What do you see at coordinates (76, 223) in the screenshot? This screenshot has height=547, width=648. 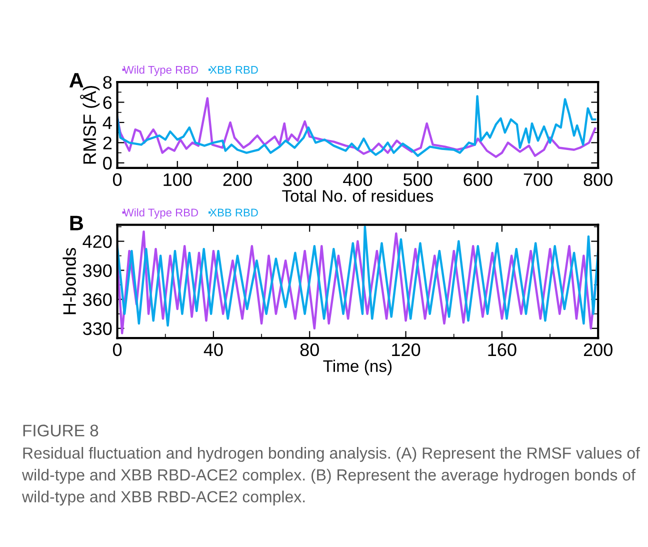 I see `text: B` at bounding box center [76, 223].